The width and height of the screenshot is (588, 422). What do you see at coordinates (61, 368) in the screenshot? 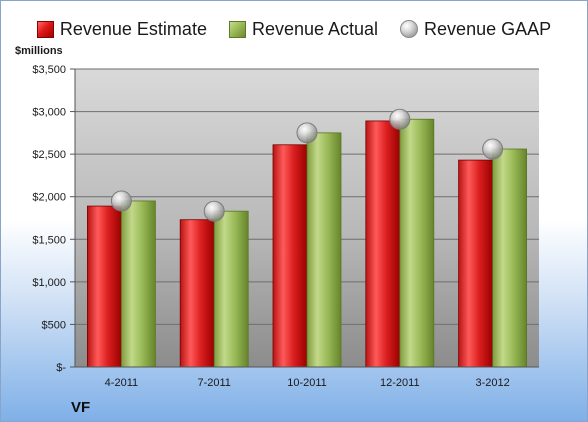
I see `y-tick-label: $-` at bounding box center [61, 368].